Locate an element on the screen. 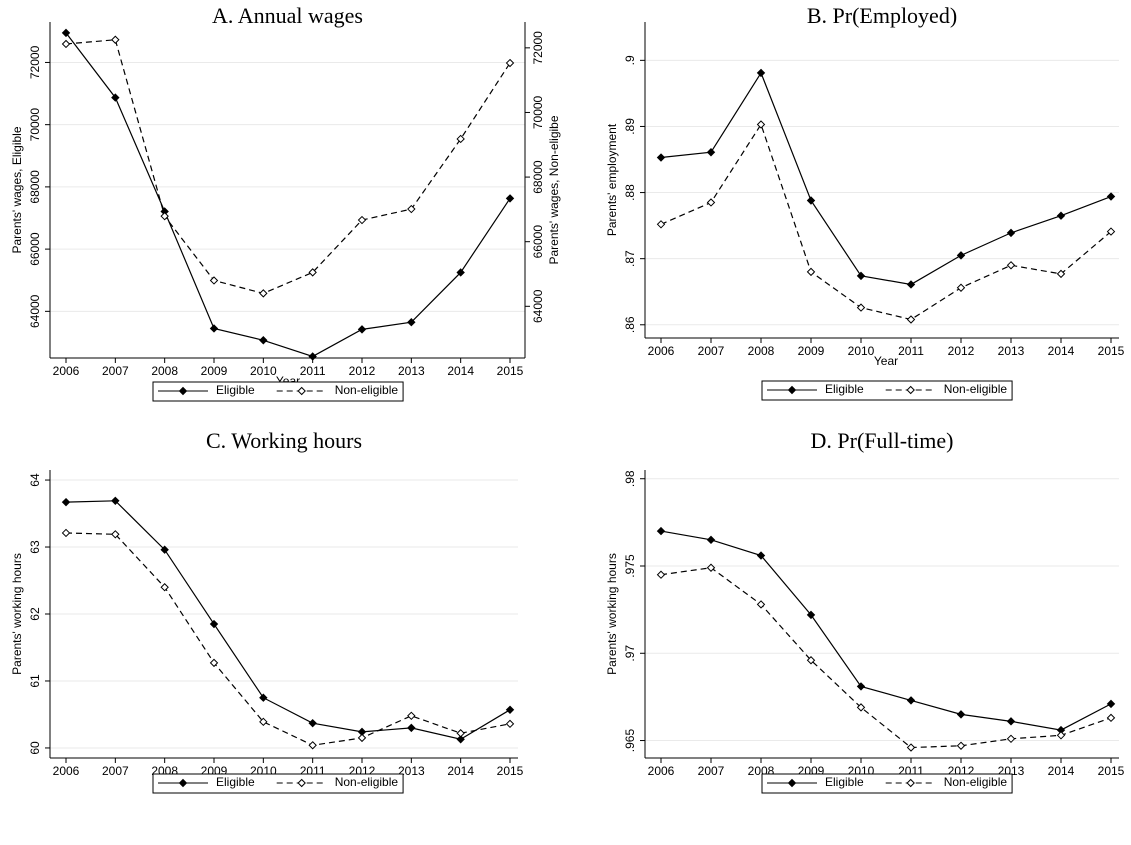  y-tick-label: 63 is located at coordinates (35, 547).